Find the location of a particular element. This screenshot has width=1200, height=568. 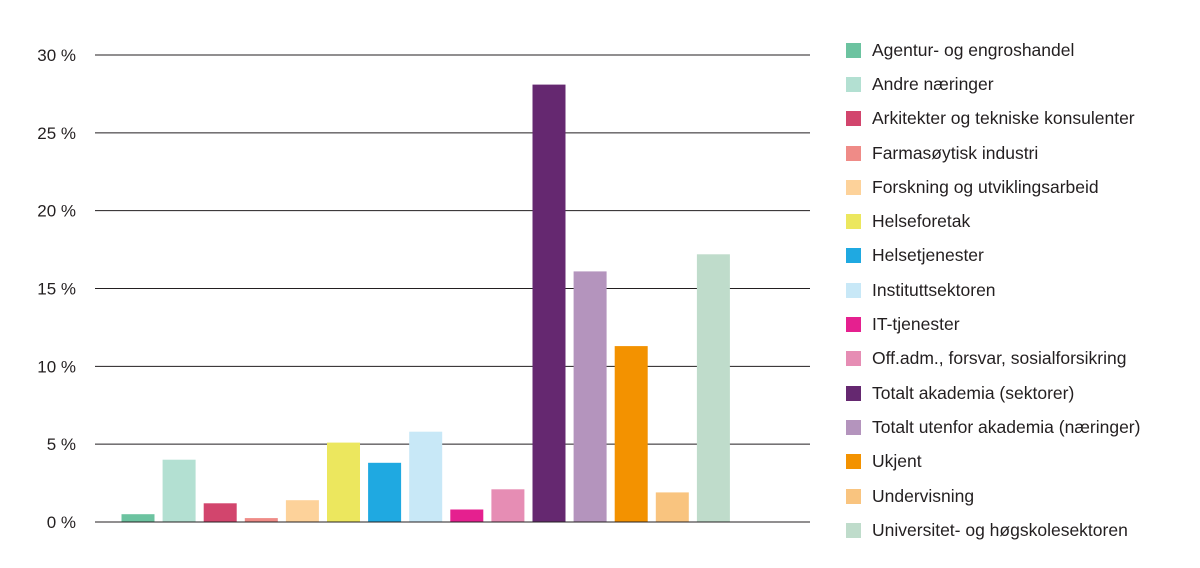

legend-item: Helsetjenester is located at coordinates (1016, 256).